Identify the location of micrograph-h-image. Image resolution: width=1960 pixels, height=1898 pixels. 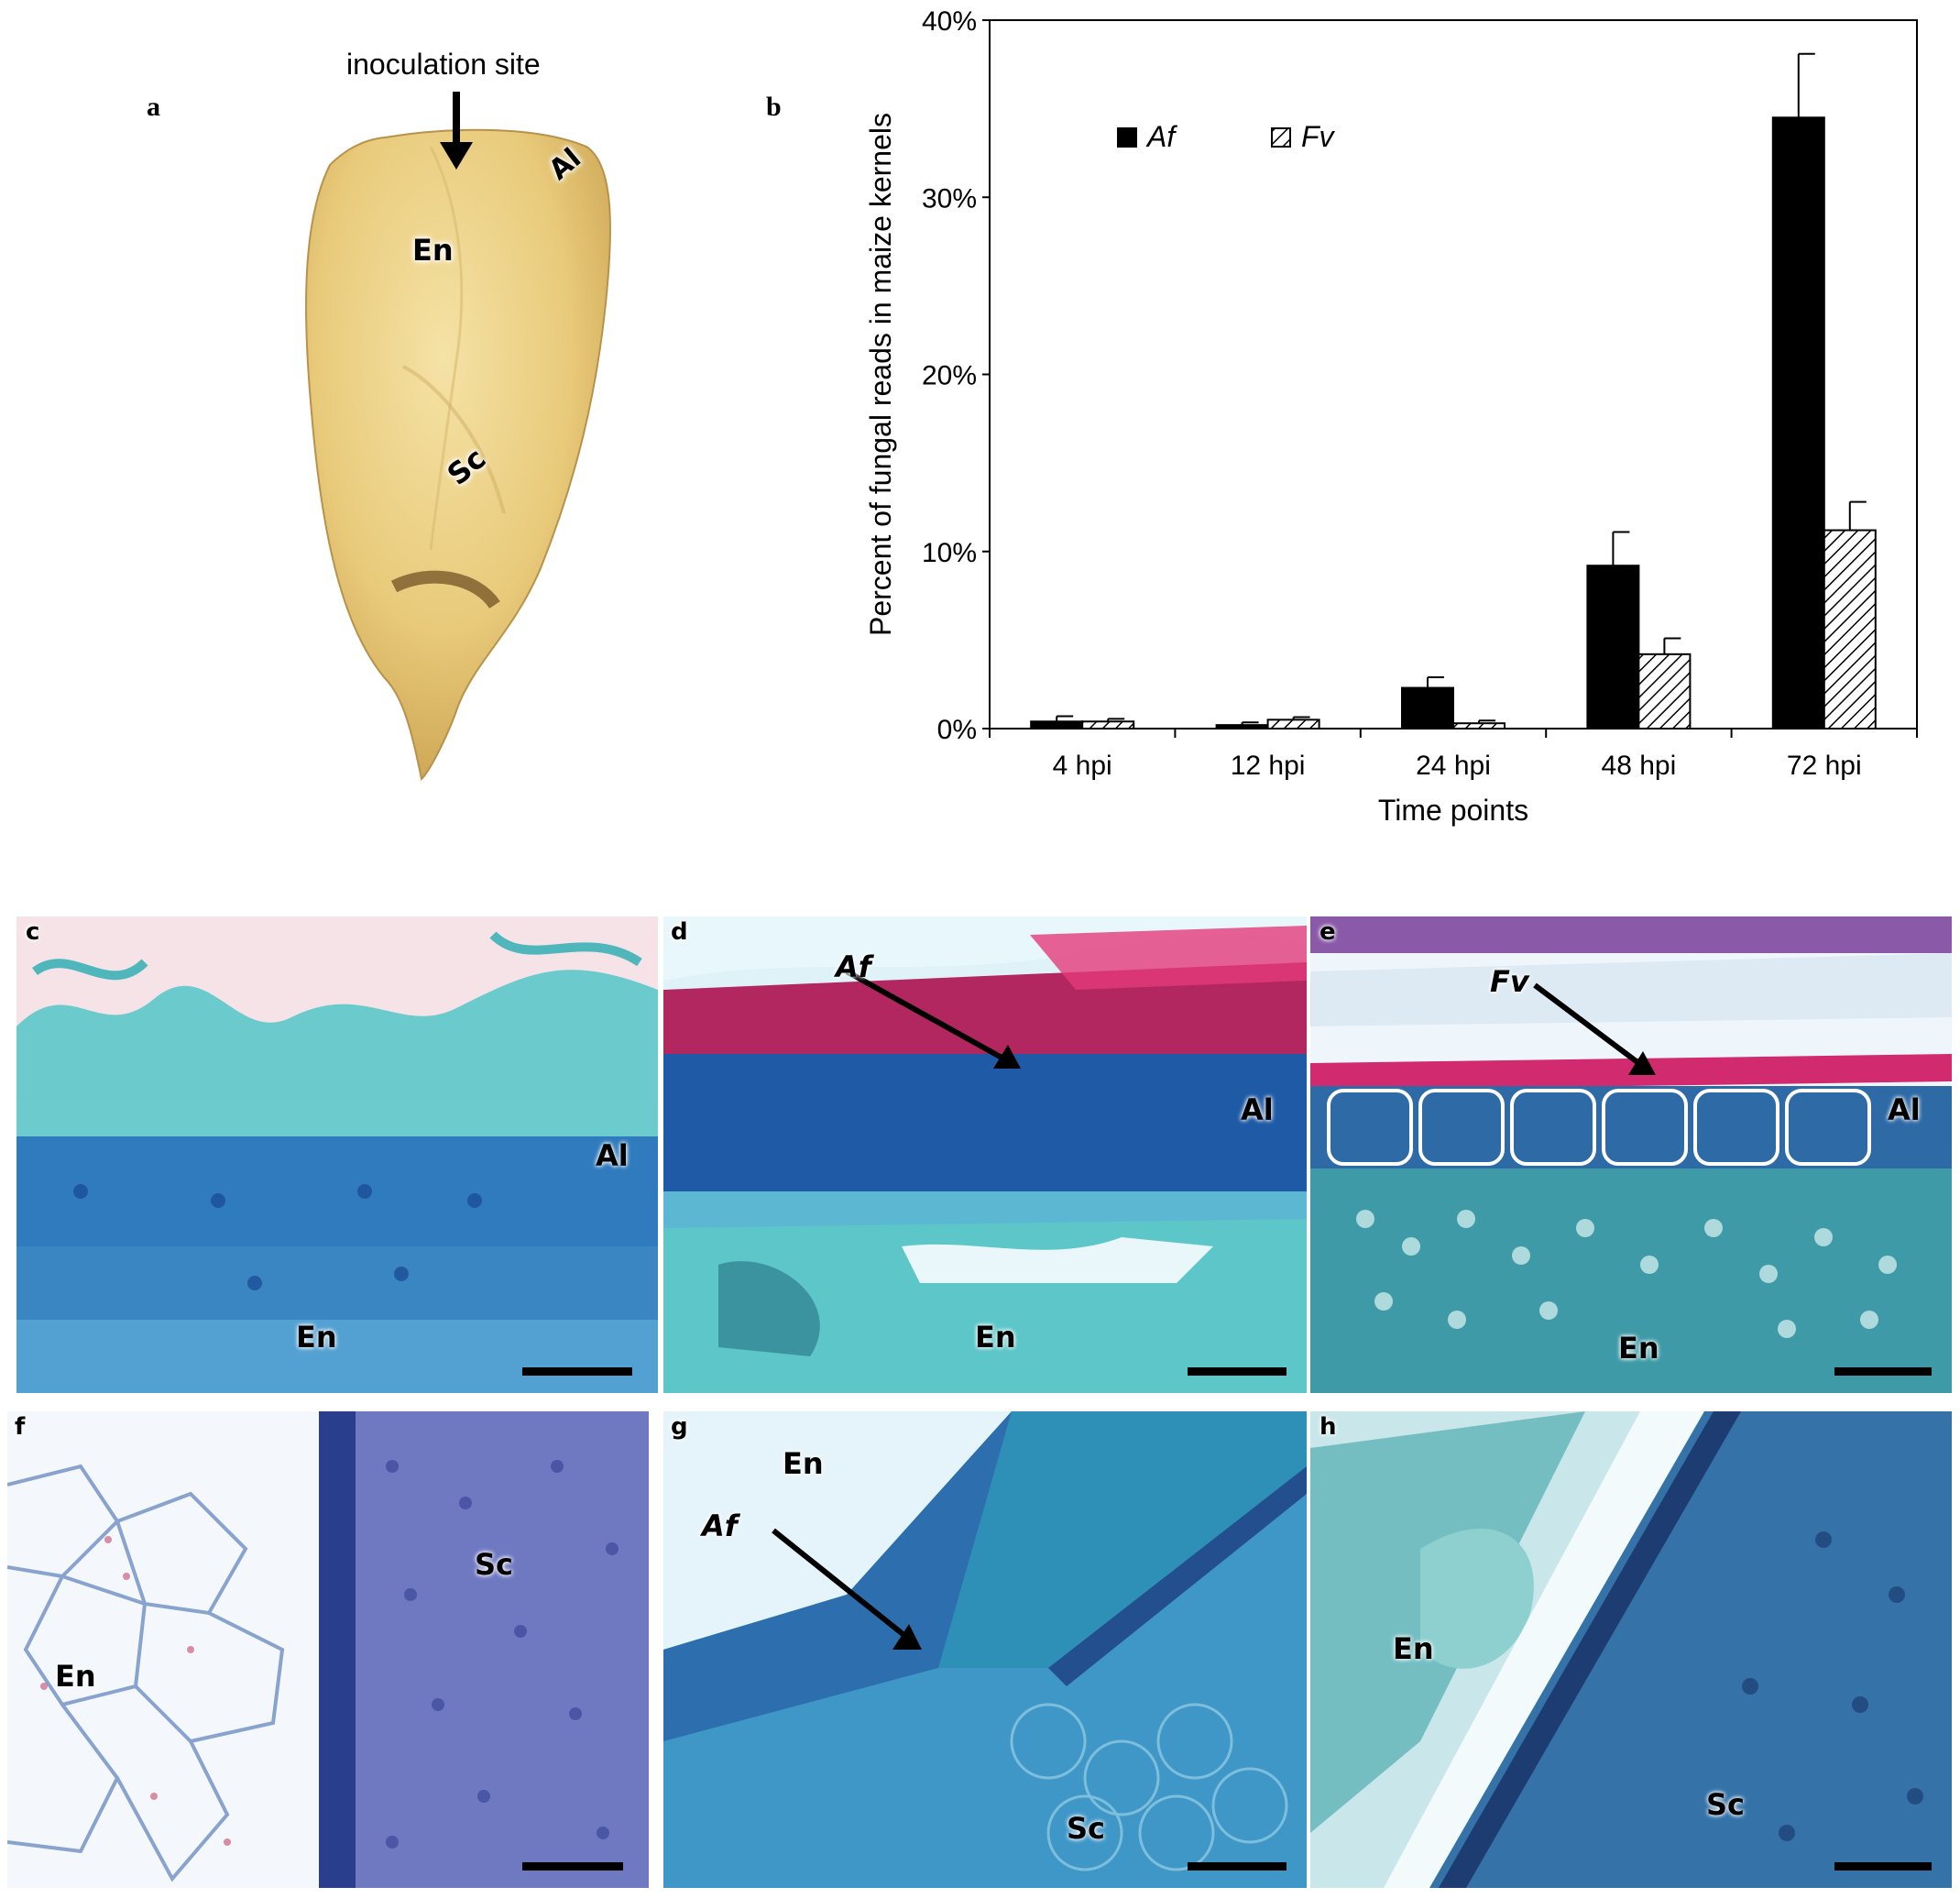
(1631, 1650).